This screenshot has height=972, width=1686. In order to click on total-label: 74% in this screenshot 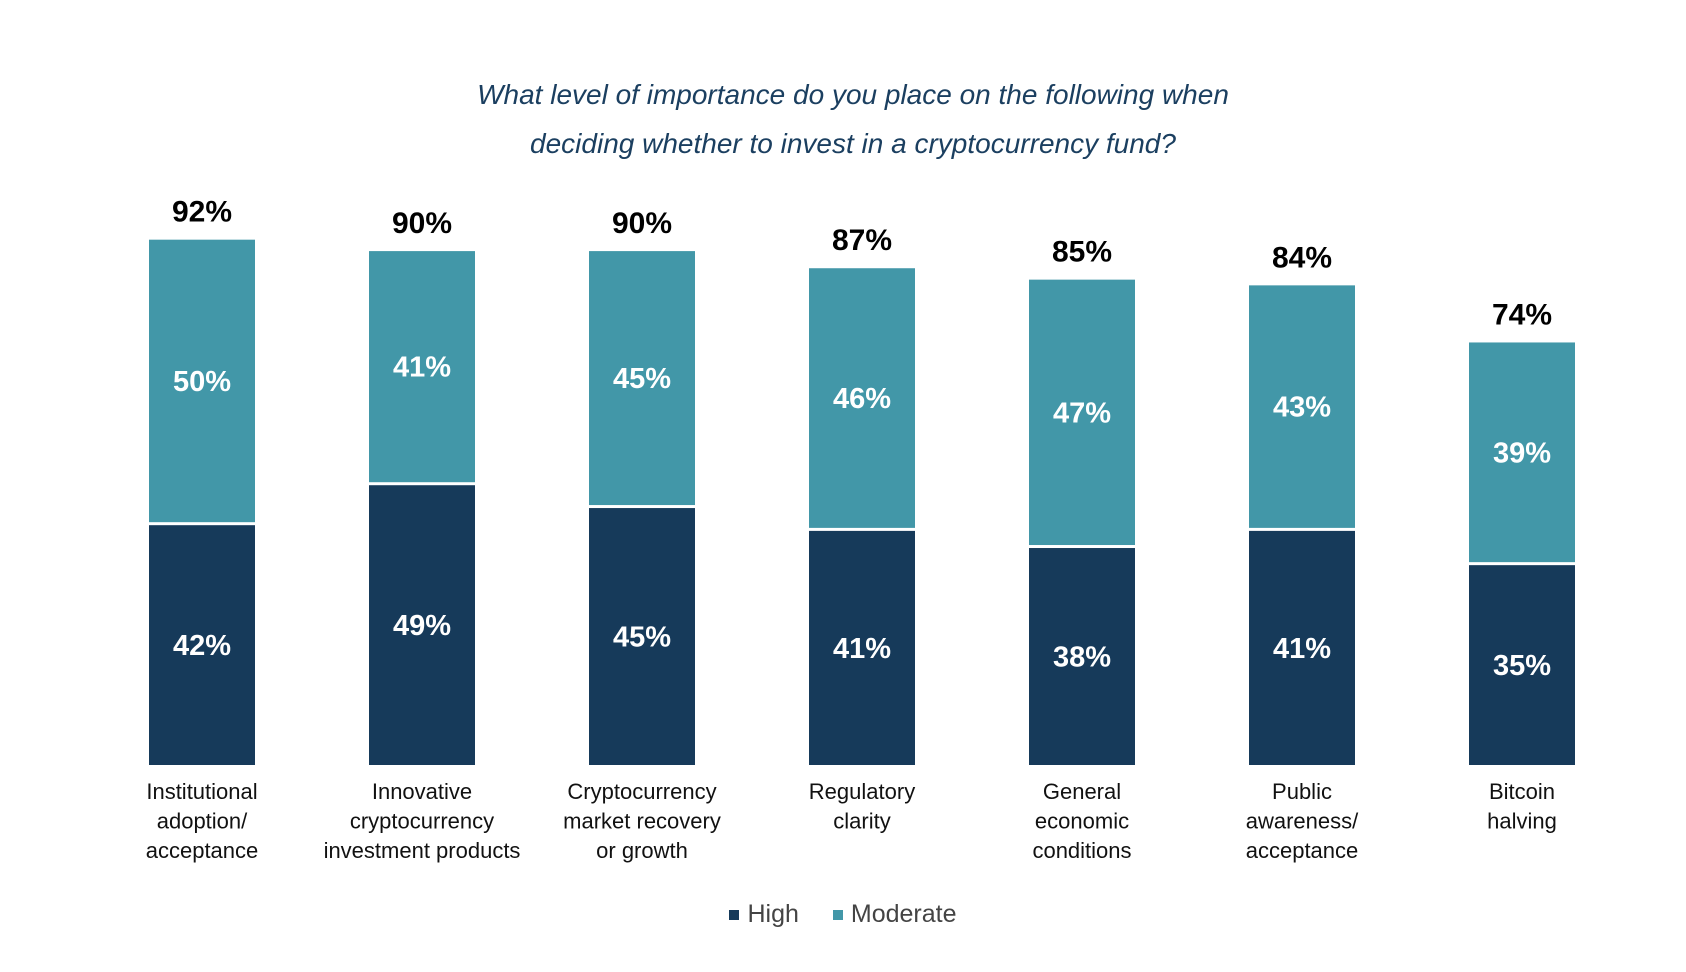, I will do `click(1522, 314)`.